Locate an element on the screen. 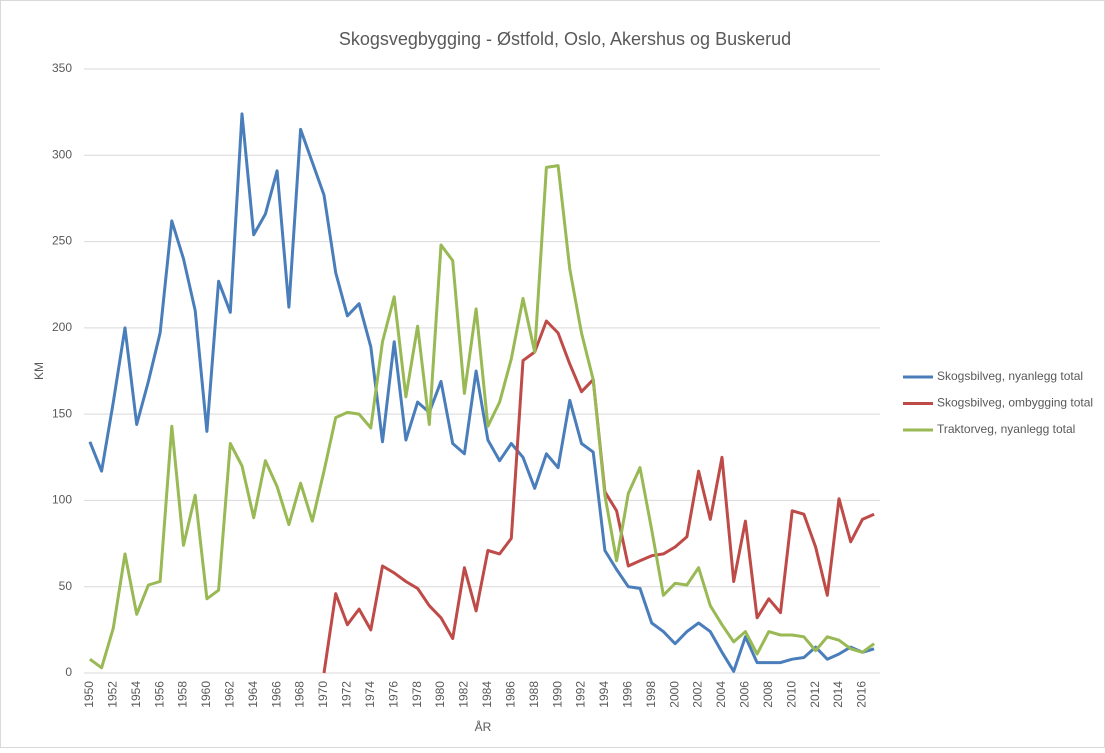  x-tick-label: 2010 is located at coordinates (791, 694).